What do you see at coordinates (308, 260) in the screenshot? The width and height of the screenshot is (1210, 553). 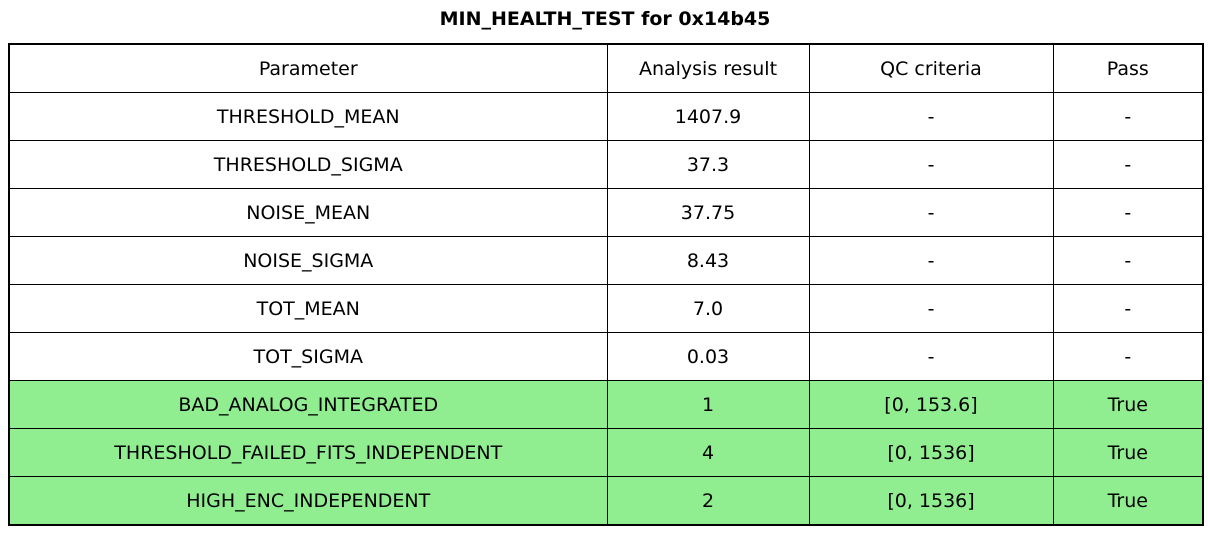 I see `cell-parameter: NOISE_SIGMA` at bounding box center [308, 260].